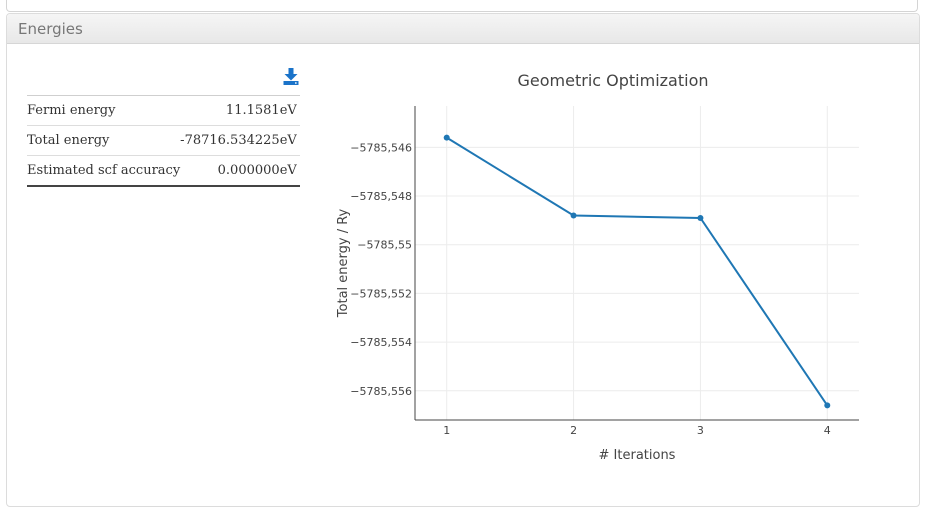 Image resolution: width=928 pixels, height=521 pixels. What do you see at coordinates (343, 263) in the screenshot?
I see `y-axis-label: Total energy / Ry` at bounding box center [343, 263].